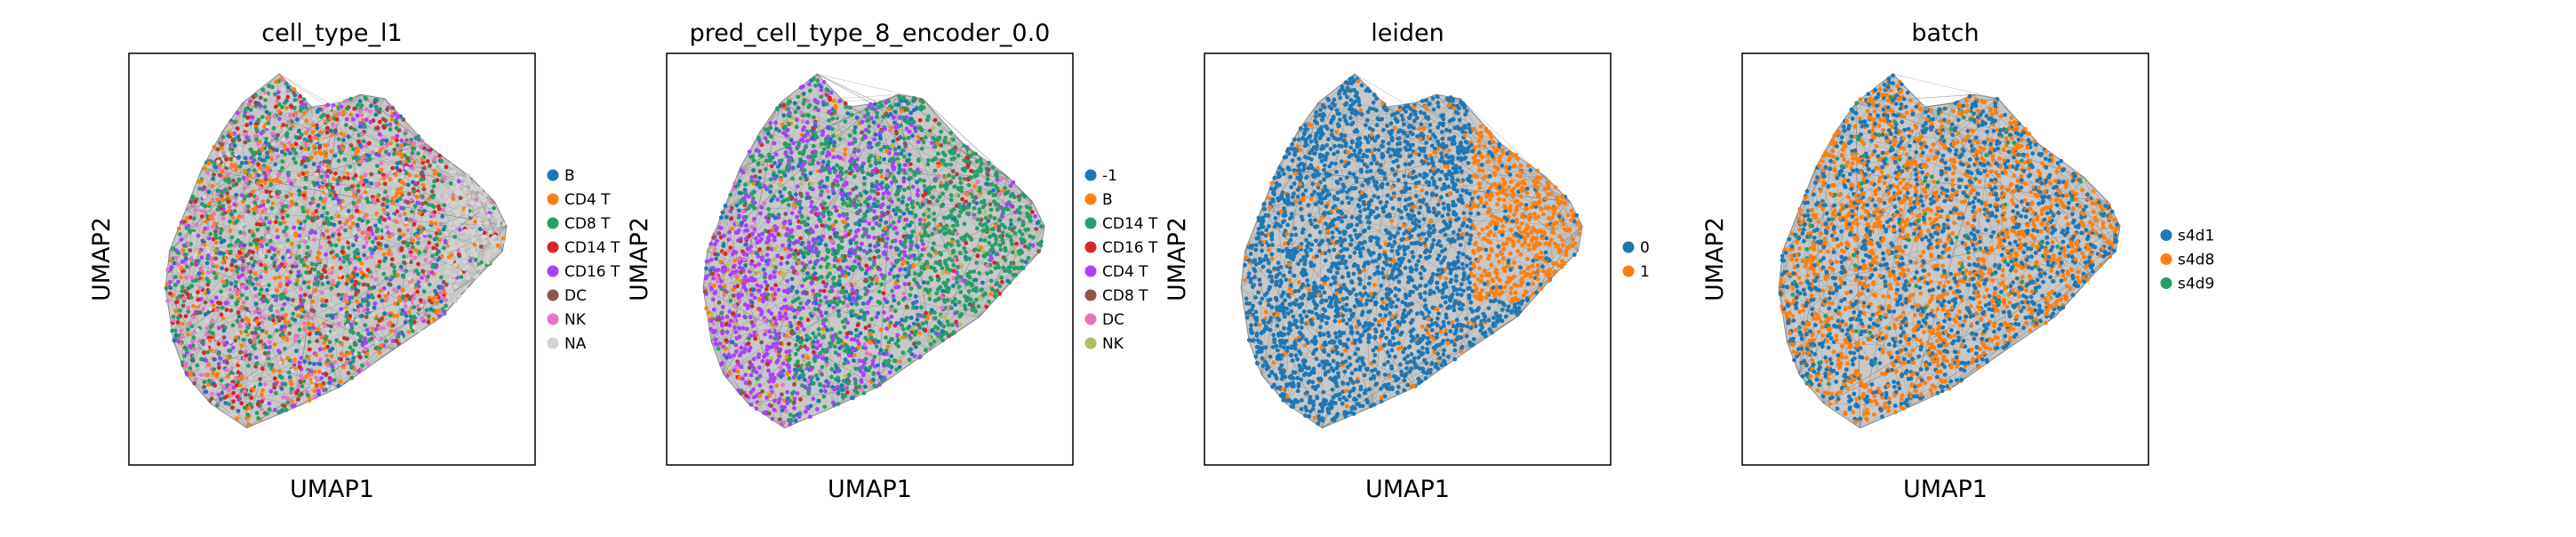 The height and width of the screenshot is (537, 2576). I want to click on legend-label: B, so click(569, 176).